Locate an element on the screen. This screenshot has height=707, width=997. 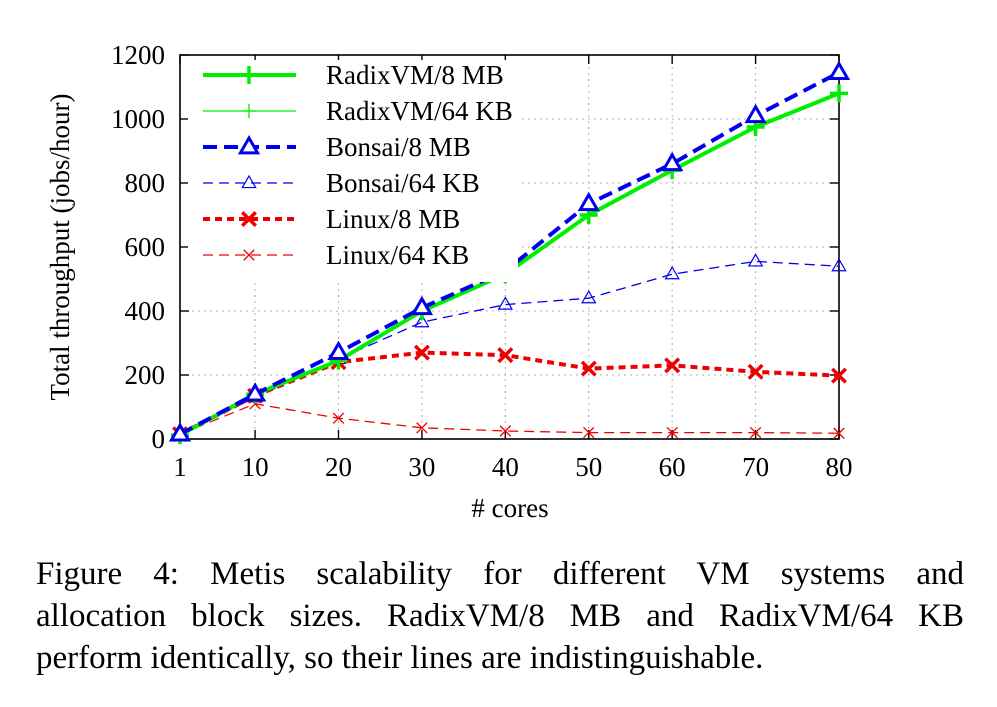
x-tick-label: 70 is located at coordinates (755, 467).